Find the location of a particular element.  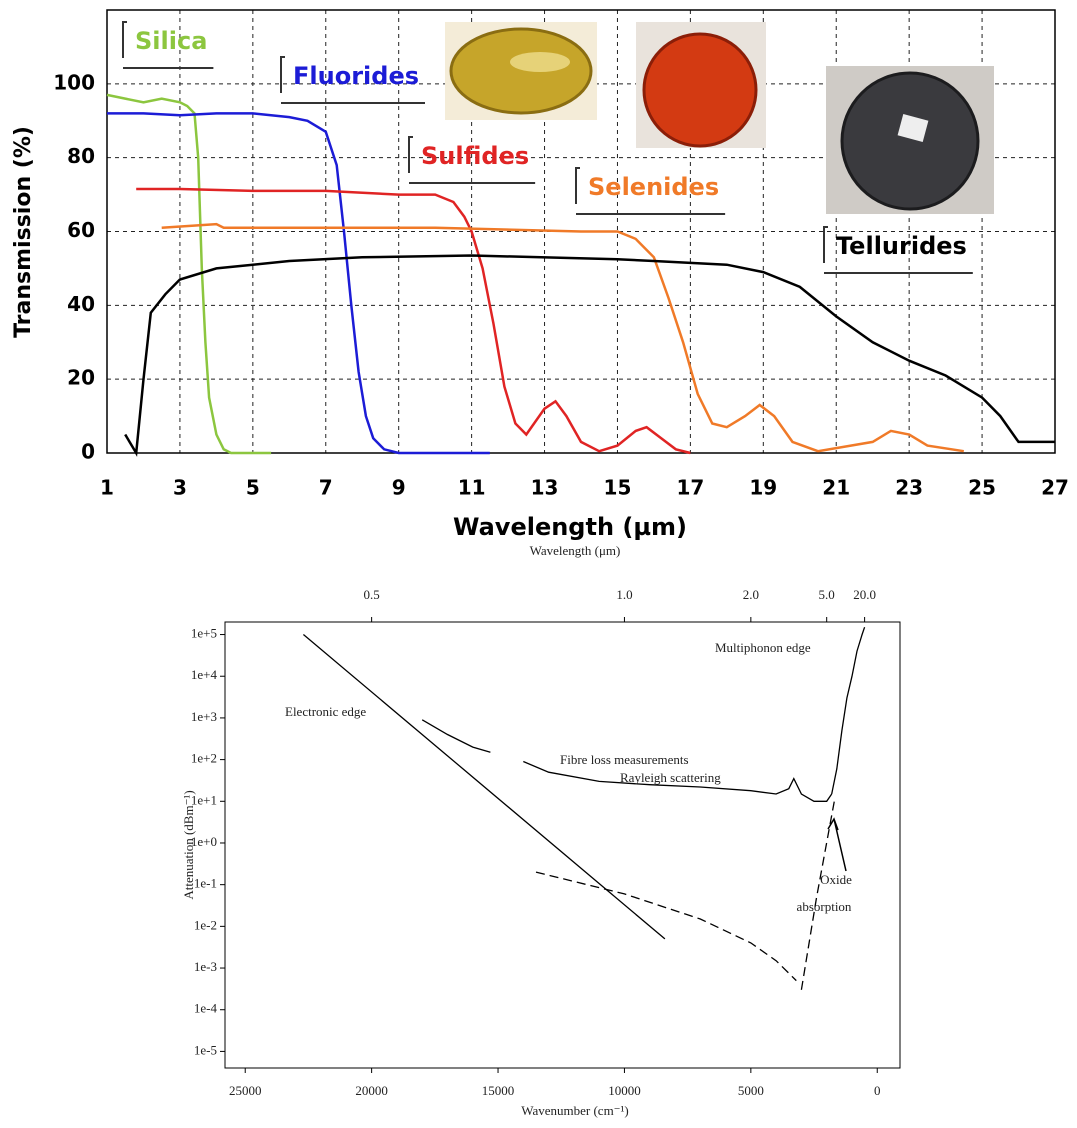

x-tick-label: 0 is located at coordinates (877, 1090).